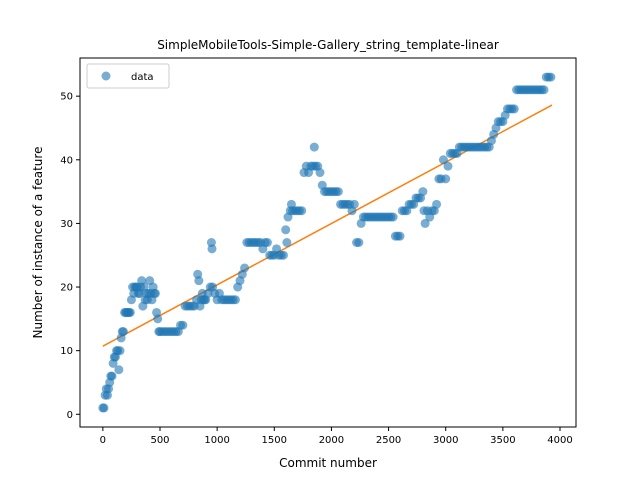  I want to click on y-tick-label: 10, so click(66, 351).